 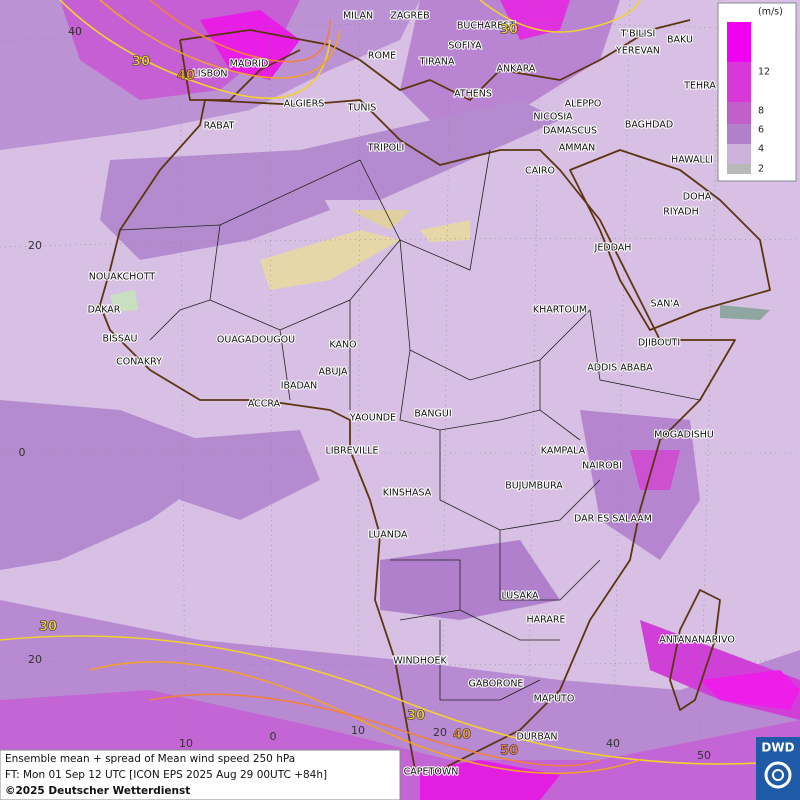 What do you see at coordinates (520, 596) in the screenshot?
I see `city-label: LUSAKA` at bounding box center [520, 596].